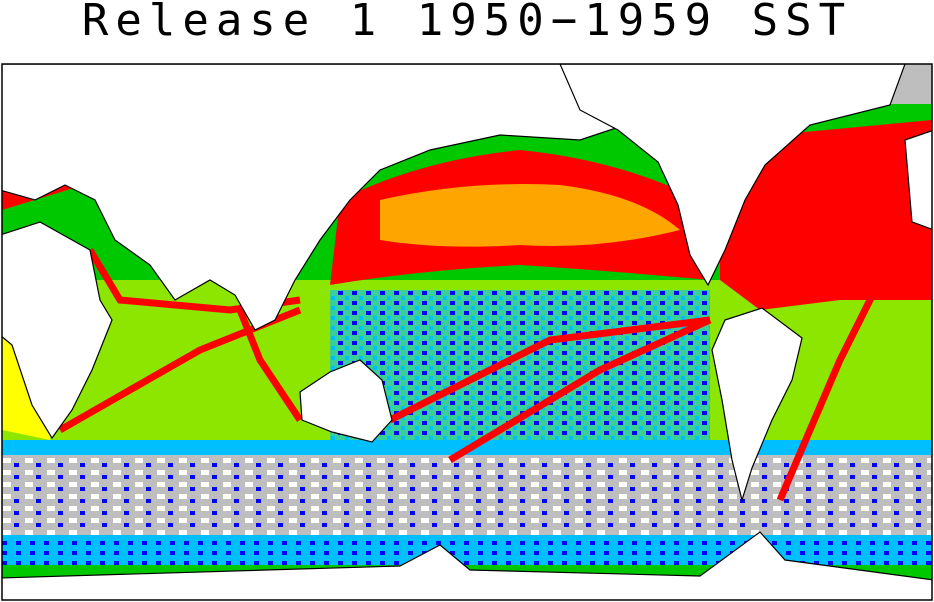  Describe the element at coordinates (918, 180) in the screenshot. I see `europe-edge` at that location.